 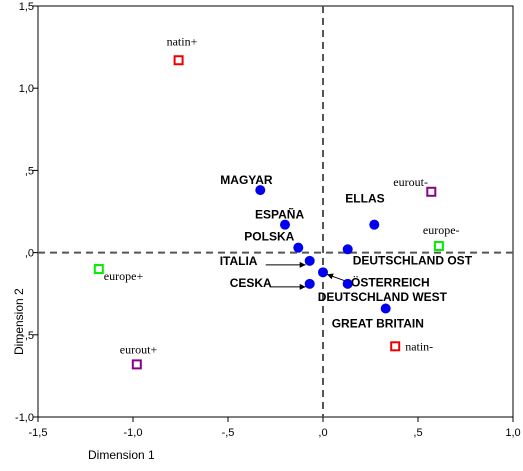 I want to click on x-axis-title: Dimension 1, so click(x=121, y=455).